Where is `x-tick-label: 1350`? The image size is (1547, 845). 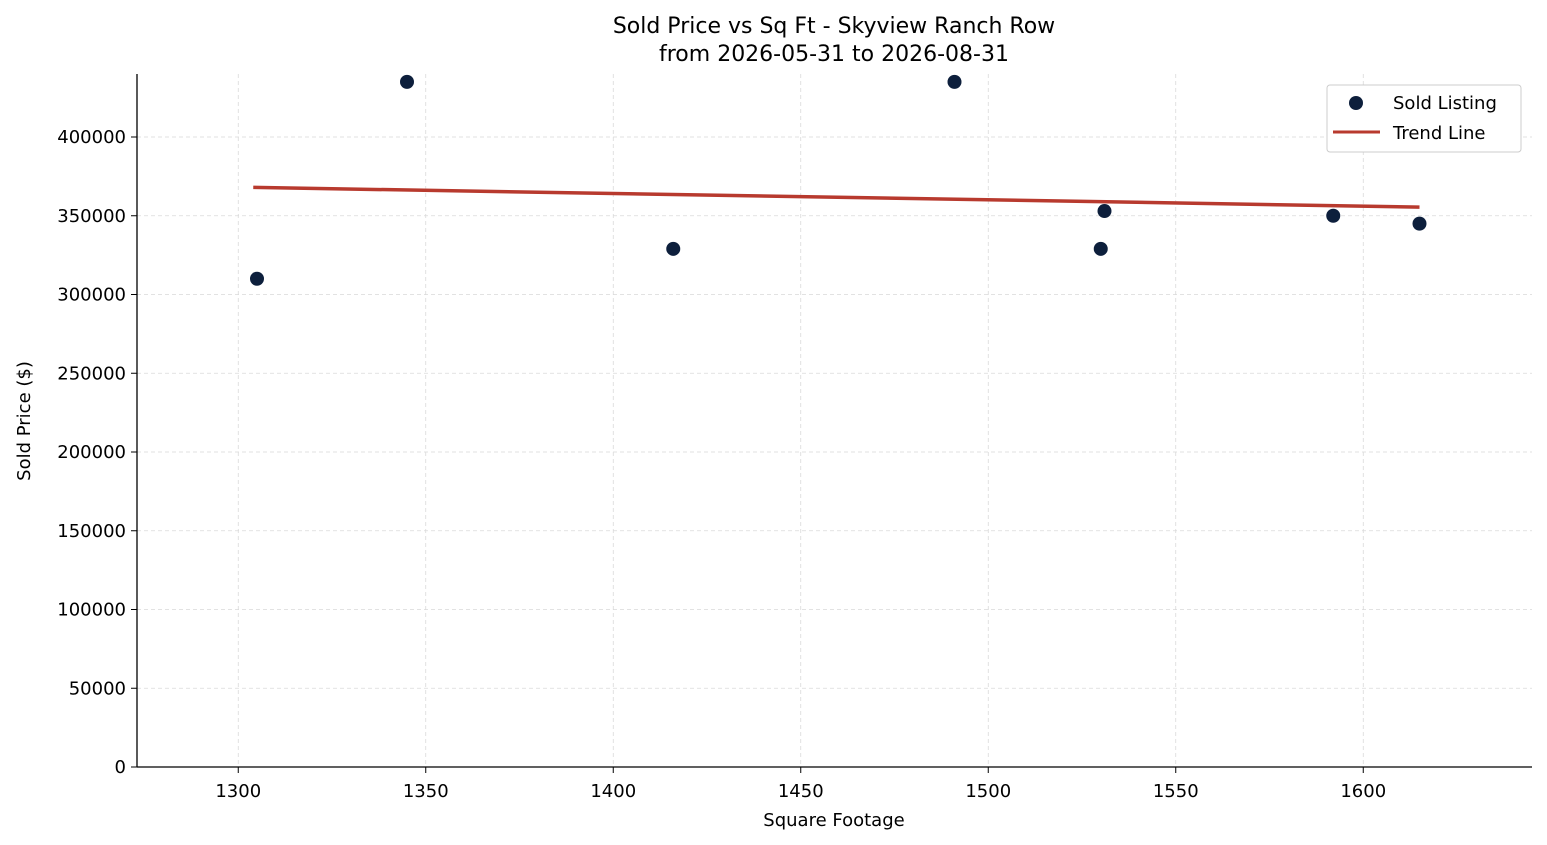
x-tick-label: 1350 is located at coordinates (426, 791).